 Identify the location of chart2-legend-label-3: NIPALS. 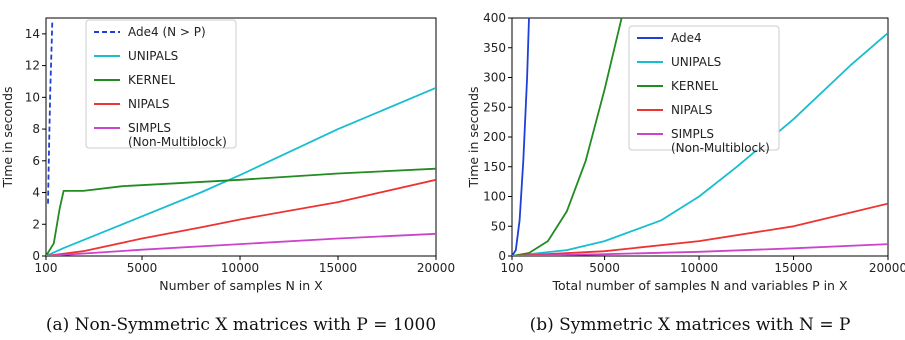
(692, 110).